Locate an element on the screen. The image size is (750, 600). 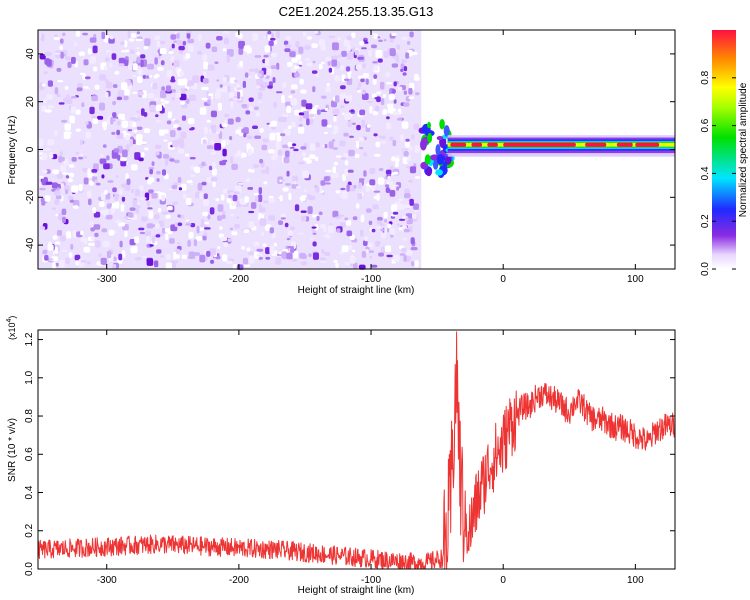
x-tick-label: -100 is located at coordinates (371, 279).